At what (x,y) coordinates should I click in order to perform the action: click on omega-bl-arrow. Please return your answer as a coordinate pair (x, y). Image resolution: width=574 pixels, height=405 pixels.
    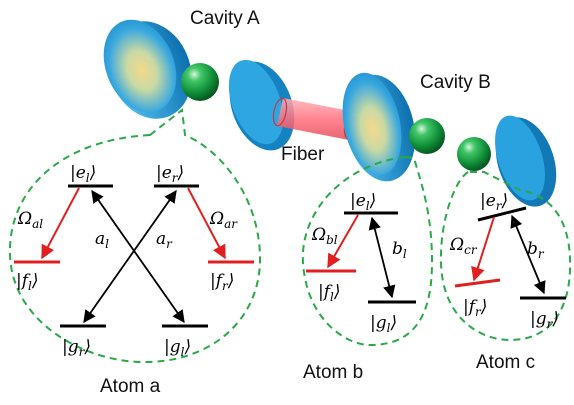
    Looking at the image, I should click on (343, 241).